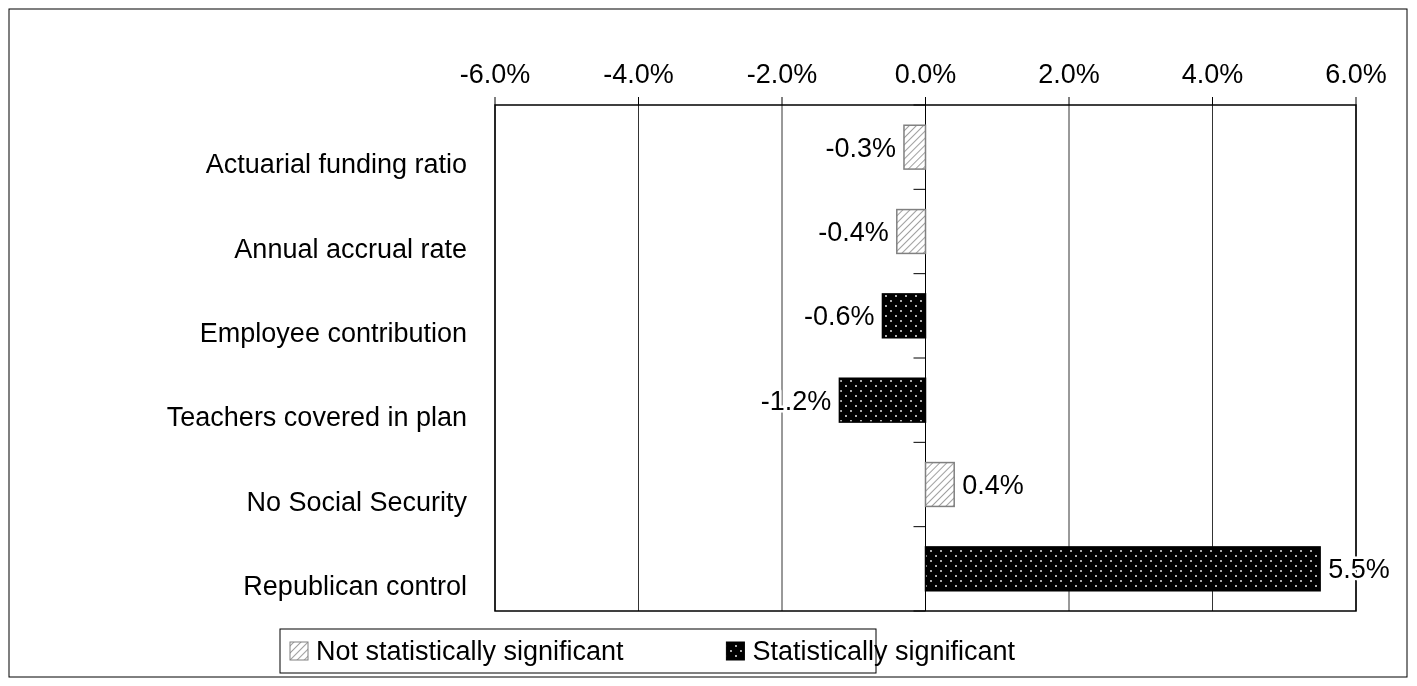 The height and width of the screenshot is (686, 1417). What do you see at coordinates (316, 417) in the screenshot?
I see `y-tick-label: Teachers covered in plan` at bounding box center [316, 417].